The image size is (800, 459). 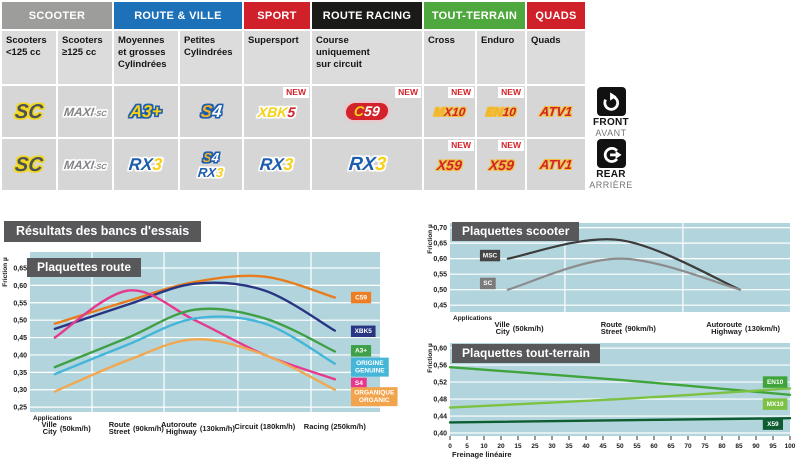 I want to click on legend-label: X59, so click(x=773, y=424).